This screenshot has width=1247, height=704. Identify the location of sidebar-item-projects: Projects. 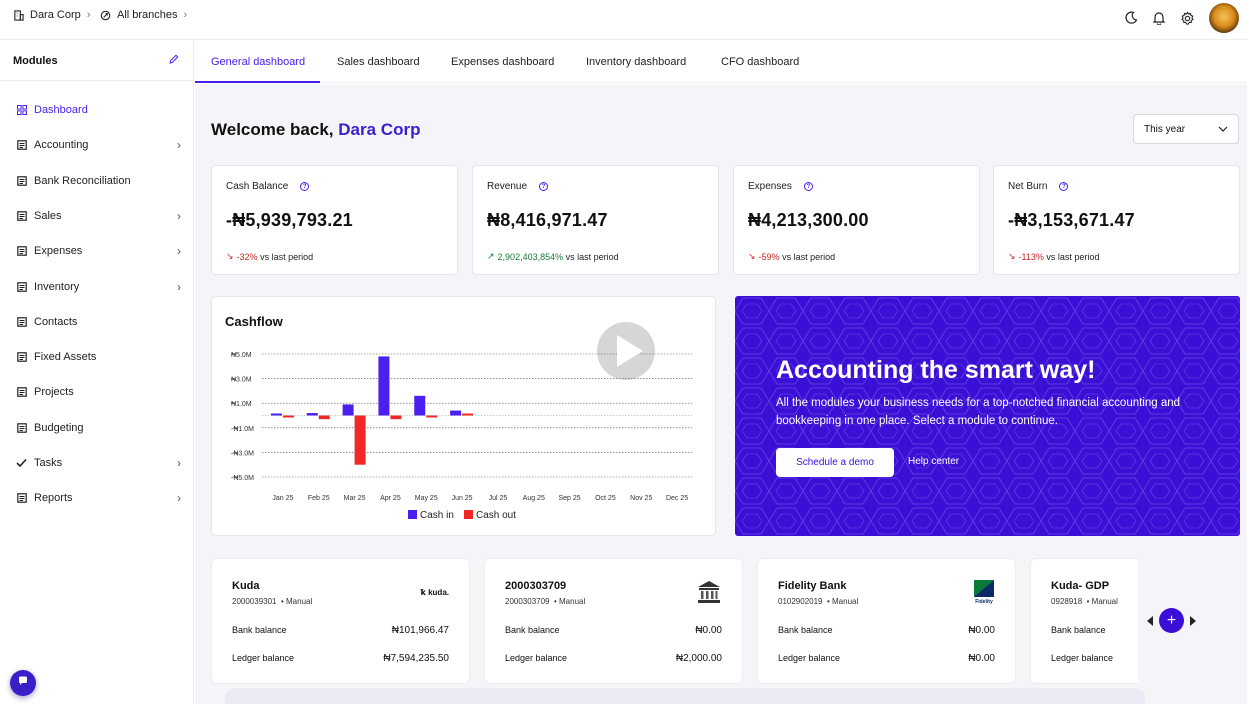
(97, 392).